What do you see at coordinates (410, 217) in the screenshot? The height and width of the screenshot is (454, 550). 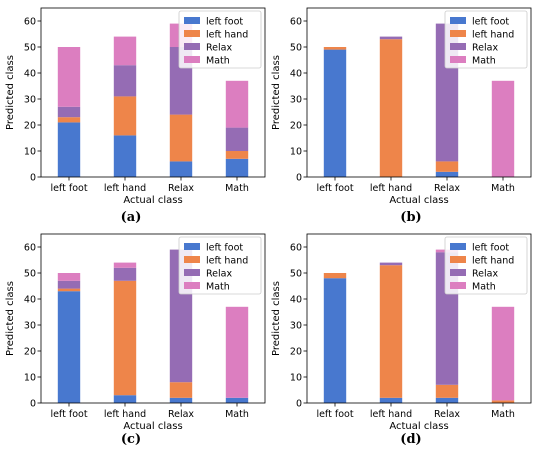 I see `caption-b: (b)` at bounding box center [410, 217].